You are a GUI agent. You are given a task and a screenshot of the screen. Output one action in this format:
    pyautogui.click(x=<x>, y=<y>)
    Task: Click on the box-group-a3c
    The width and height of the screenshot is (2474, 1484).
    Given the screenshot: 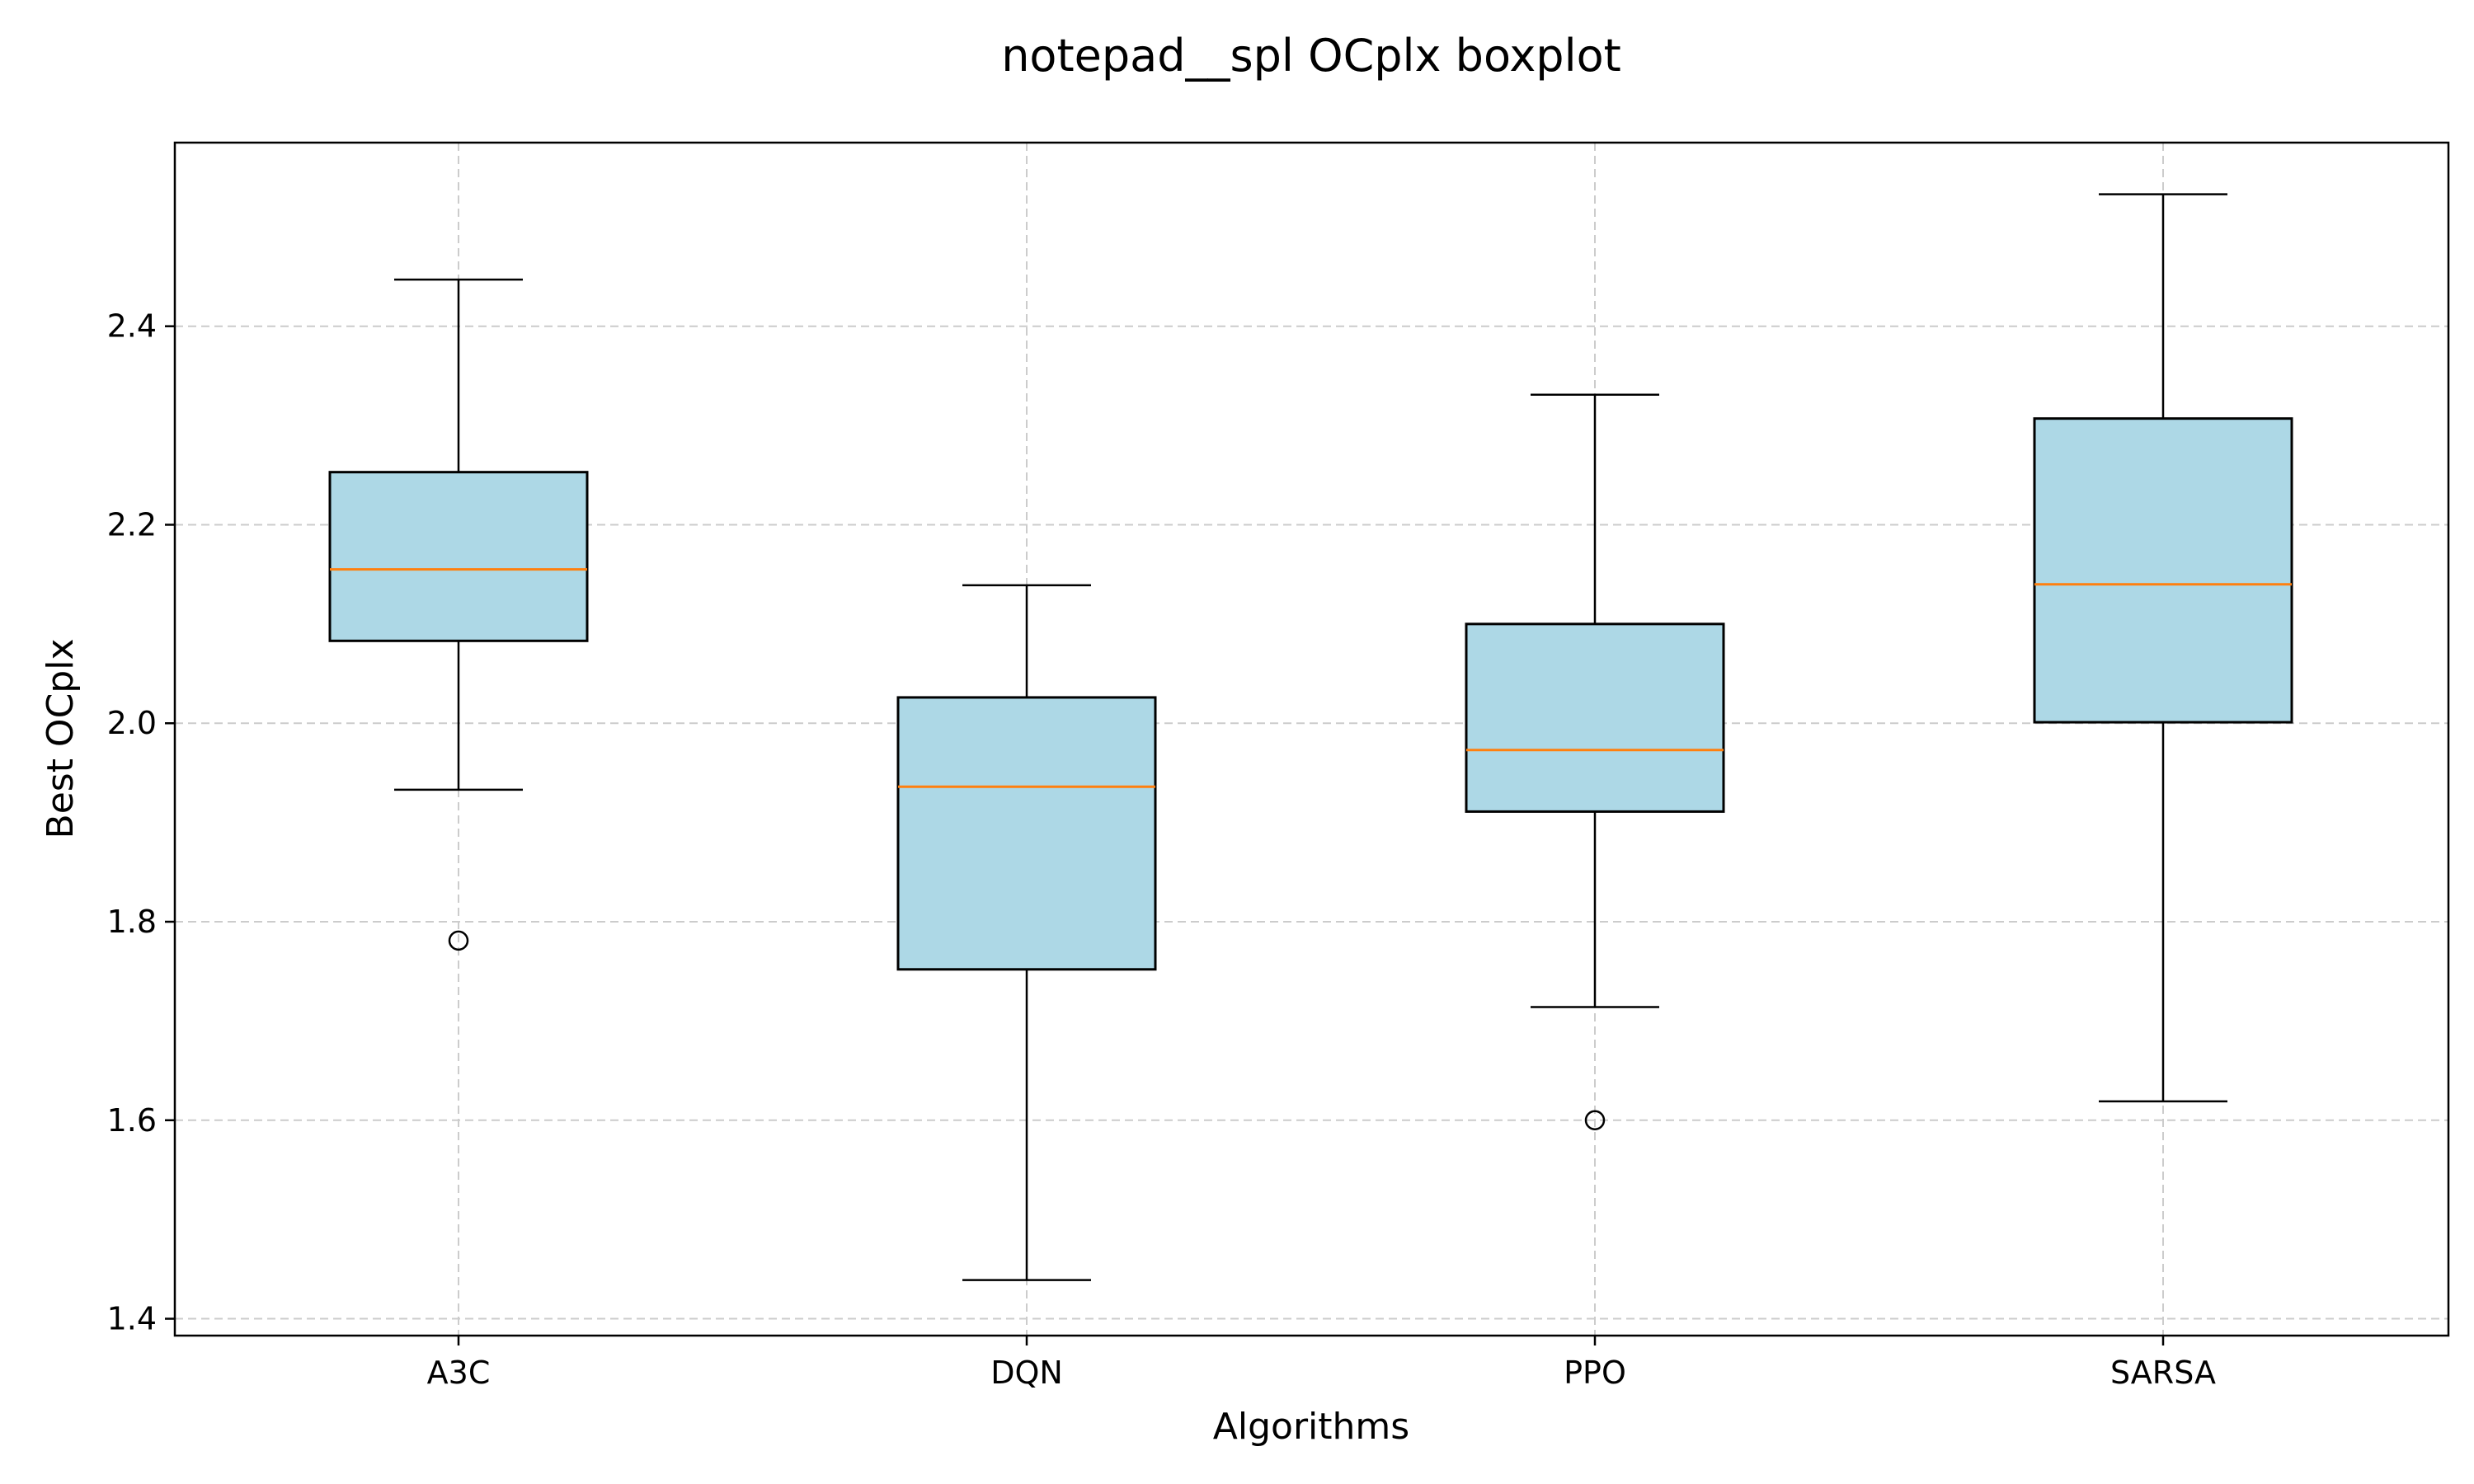 What is the action you would take?
    pyautogui.click(x=458, y=614)
    